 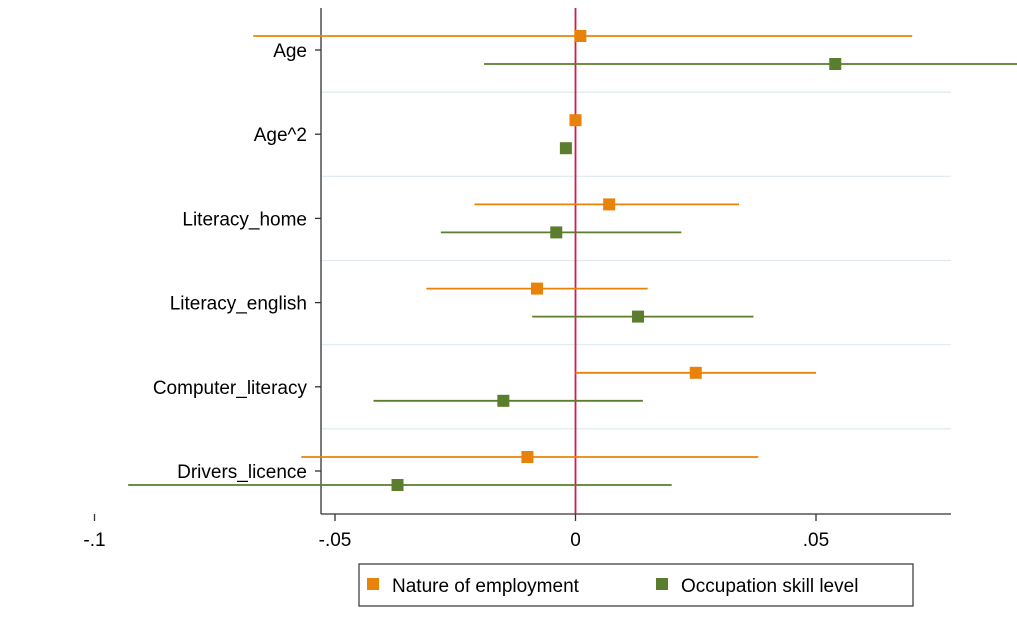 I want to click on y-tick-label: Age, so click(x=290, y=51).